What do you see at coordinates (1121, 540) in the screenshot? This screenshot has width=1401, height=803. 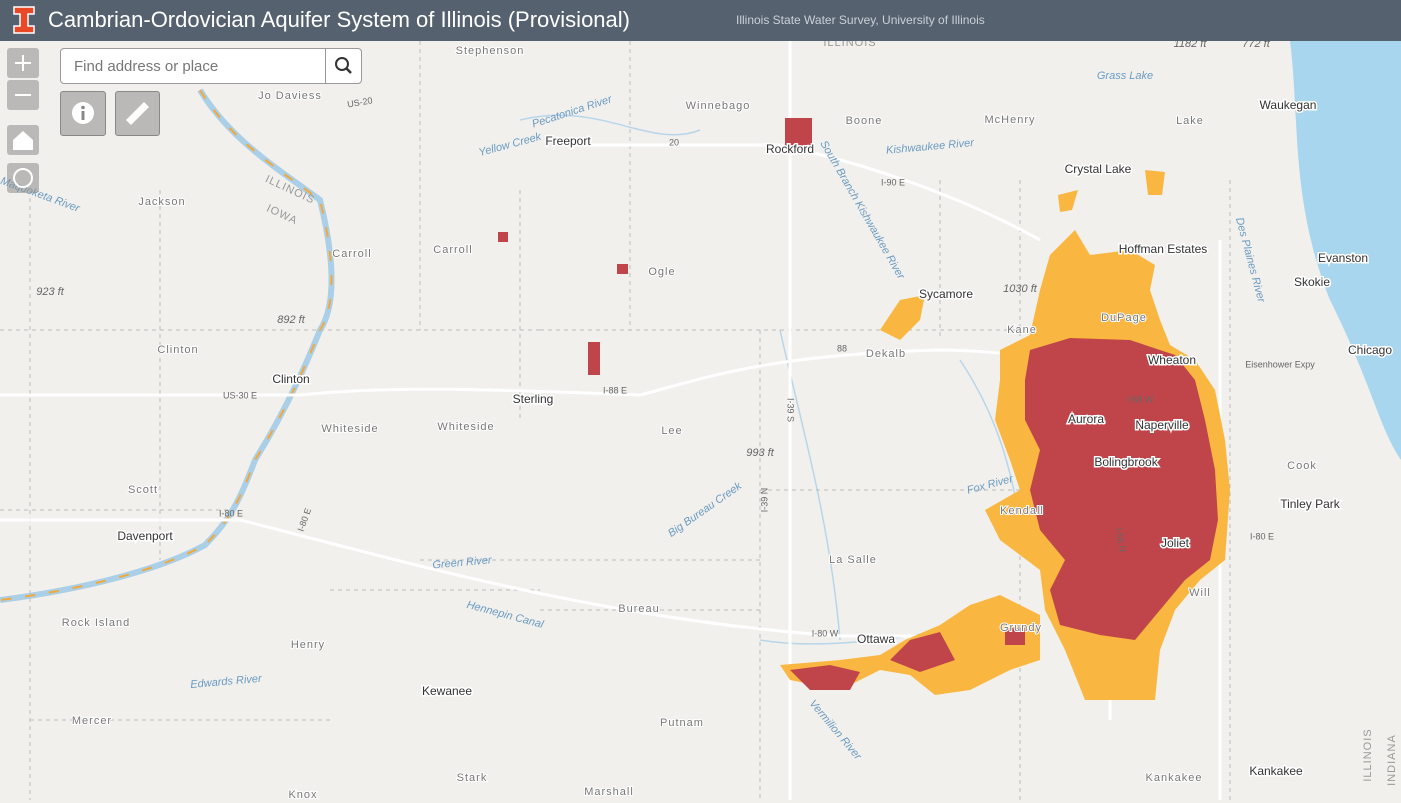 I see `road-label: I-55 N` at bounding box center [1121, 540].